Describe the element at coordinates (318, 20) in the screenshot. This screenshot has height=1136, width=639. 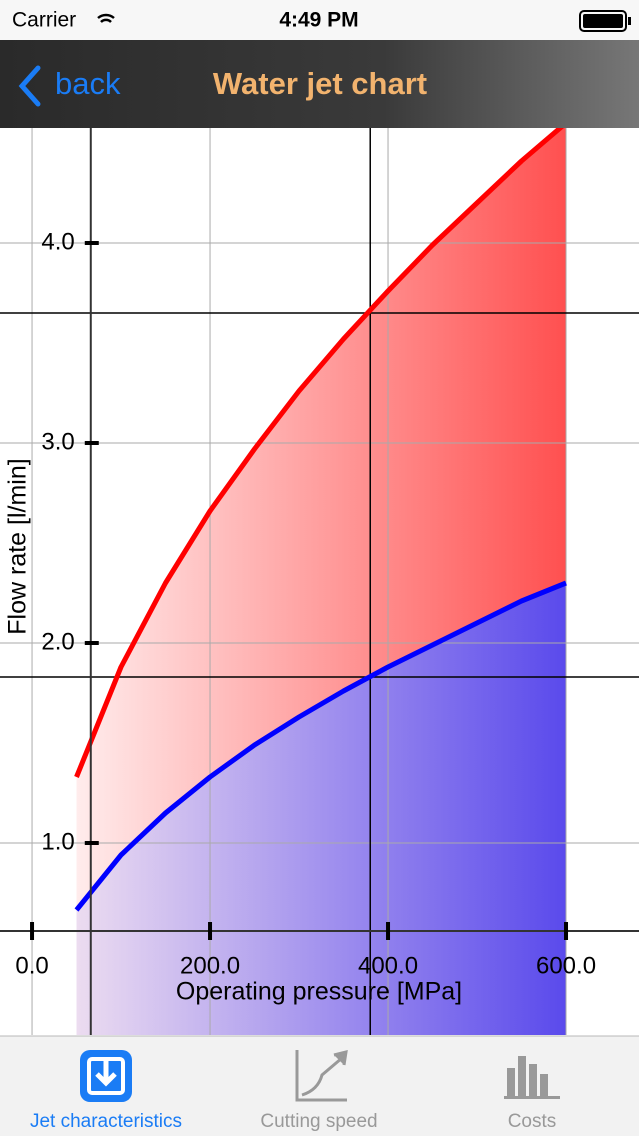
I see `time: 4:49 PM` at that location.